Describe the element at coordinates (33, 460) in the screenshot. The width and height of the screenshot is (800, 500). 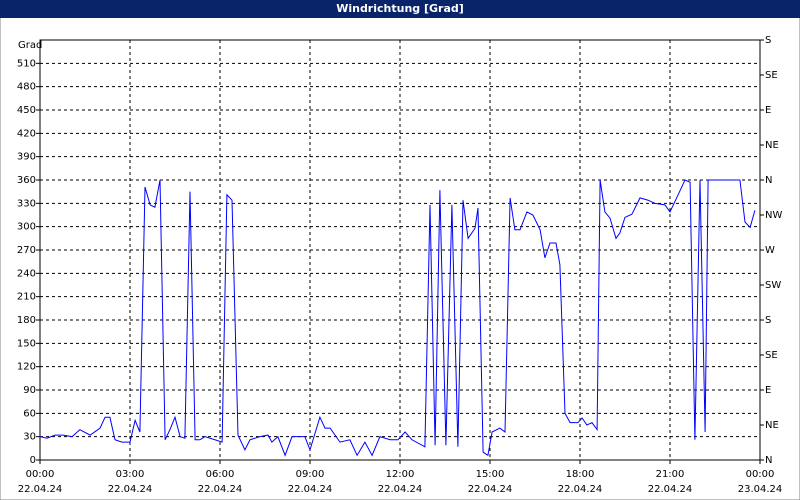
I see `y-tick-label: 0` at that location.